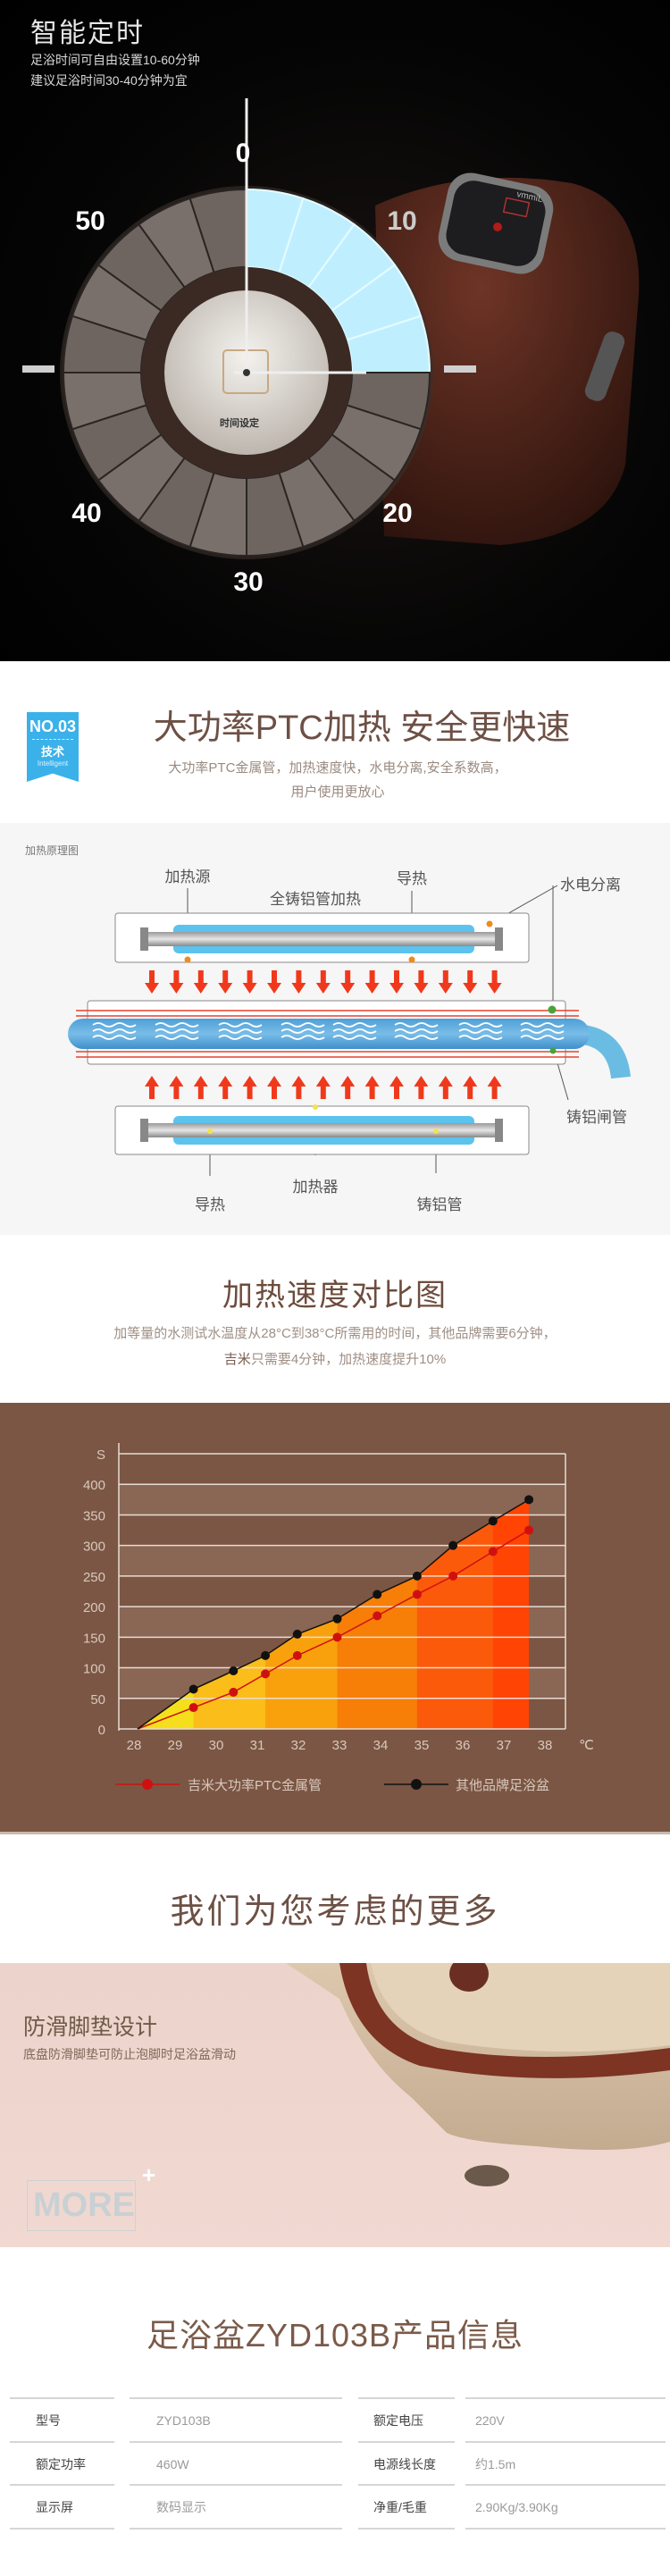 The image size is (670, 2576). Describe the element at coordinates (507, 358) in the screenshot. I see `foot-bath-product: vmmiL` at that location.